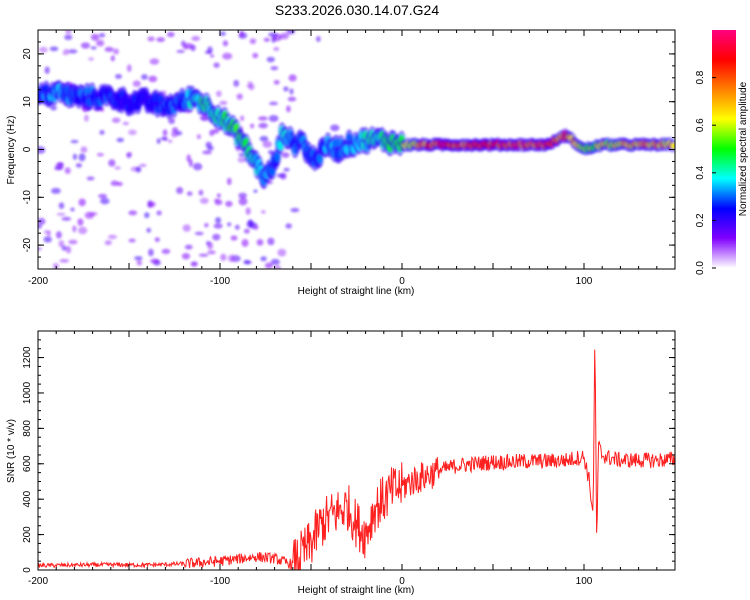  What do you see at coordinates (27, 463) in the screenshot?
I see `y-tick-label: 600` at bounding box center [27, 463].